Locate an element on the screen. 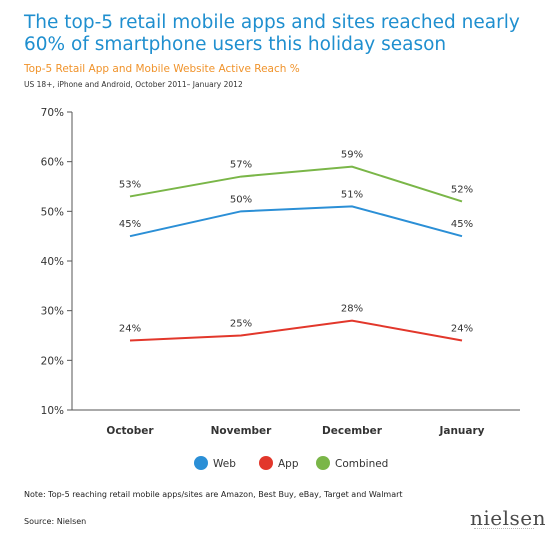 This screenshot has height=544, width=551. series-line-combined is located at coordinates (296, 184).